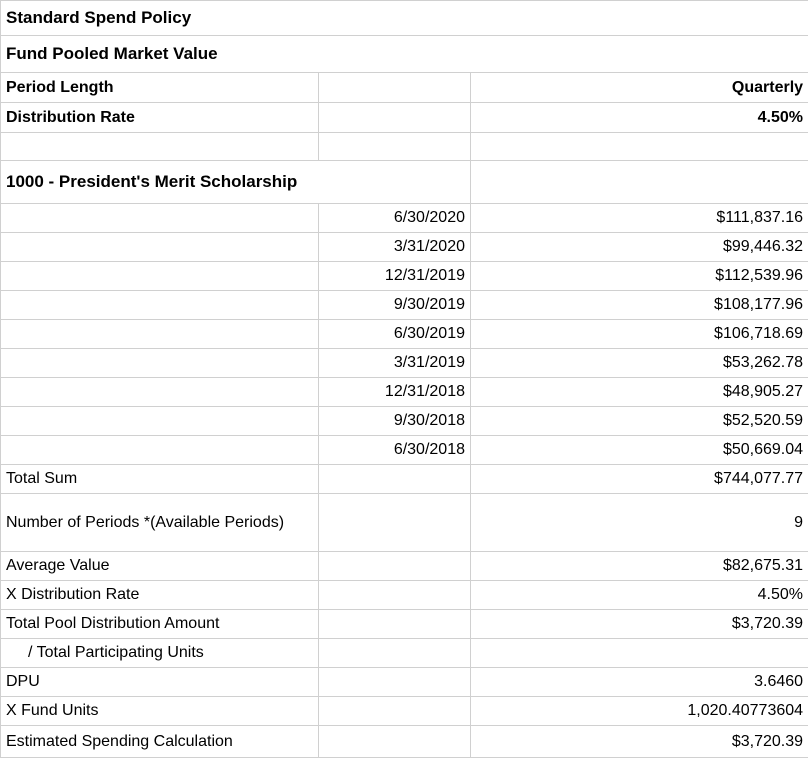  I want to click on row-x-fund-units: X Fund Units 1,020.40773604, so click(404, 711).